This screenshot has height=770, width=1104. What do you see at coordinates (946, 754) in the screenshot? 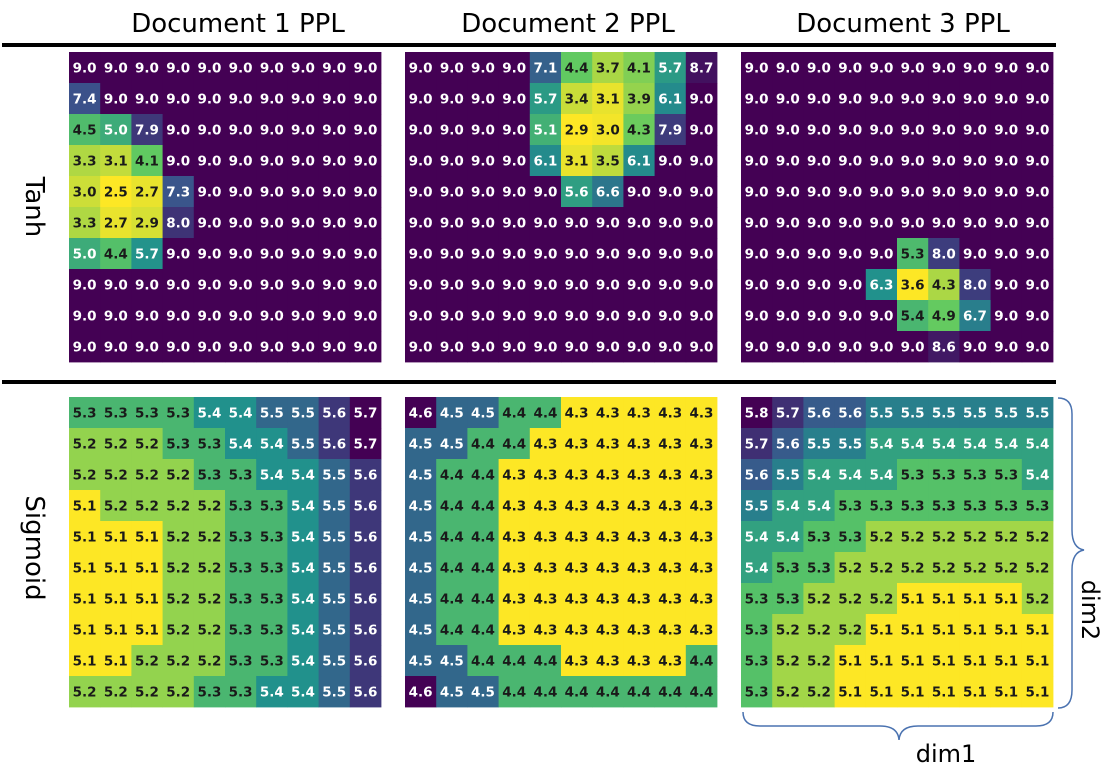
I see `dim1-label: dim1` at bounding box center [946, 754].